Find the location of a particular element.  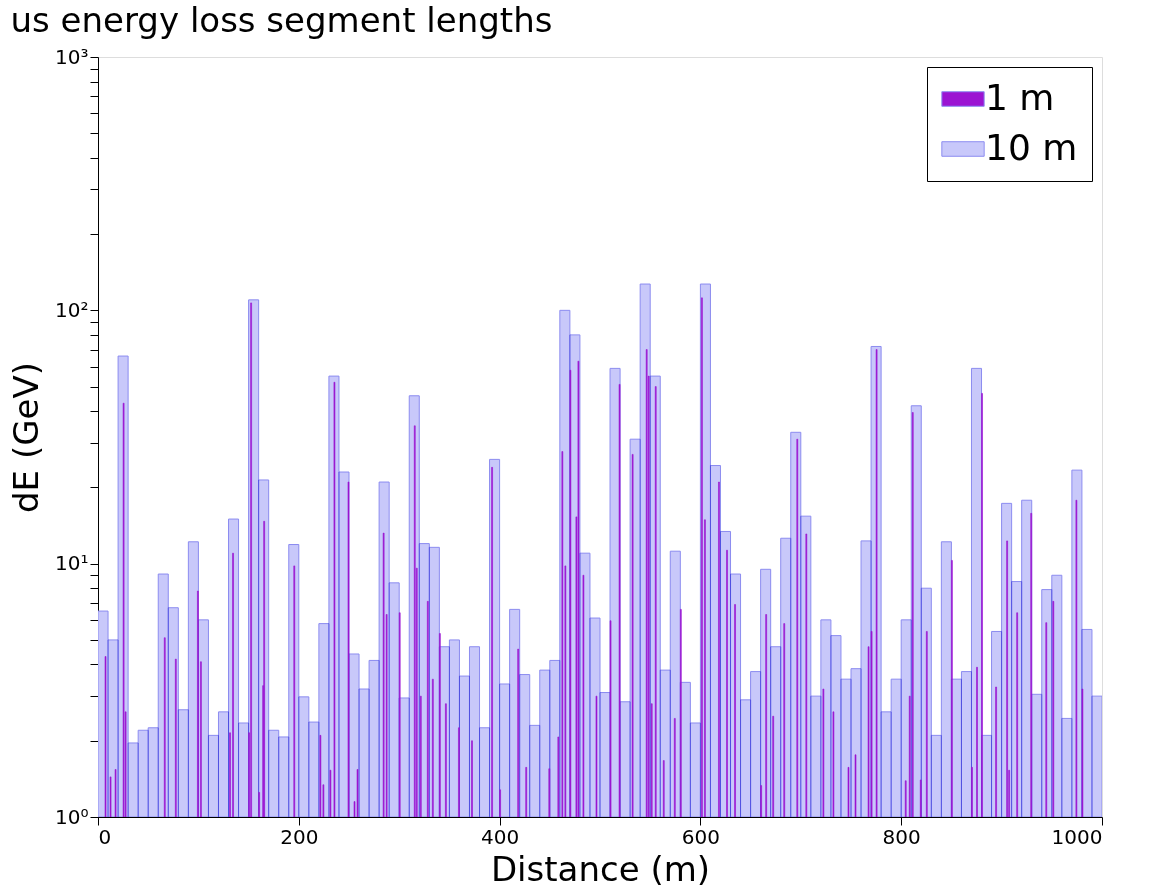

x-tick-label: 1000 is located at coordinates (1077, 836).